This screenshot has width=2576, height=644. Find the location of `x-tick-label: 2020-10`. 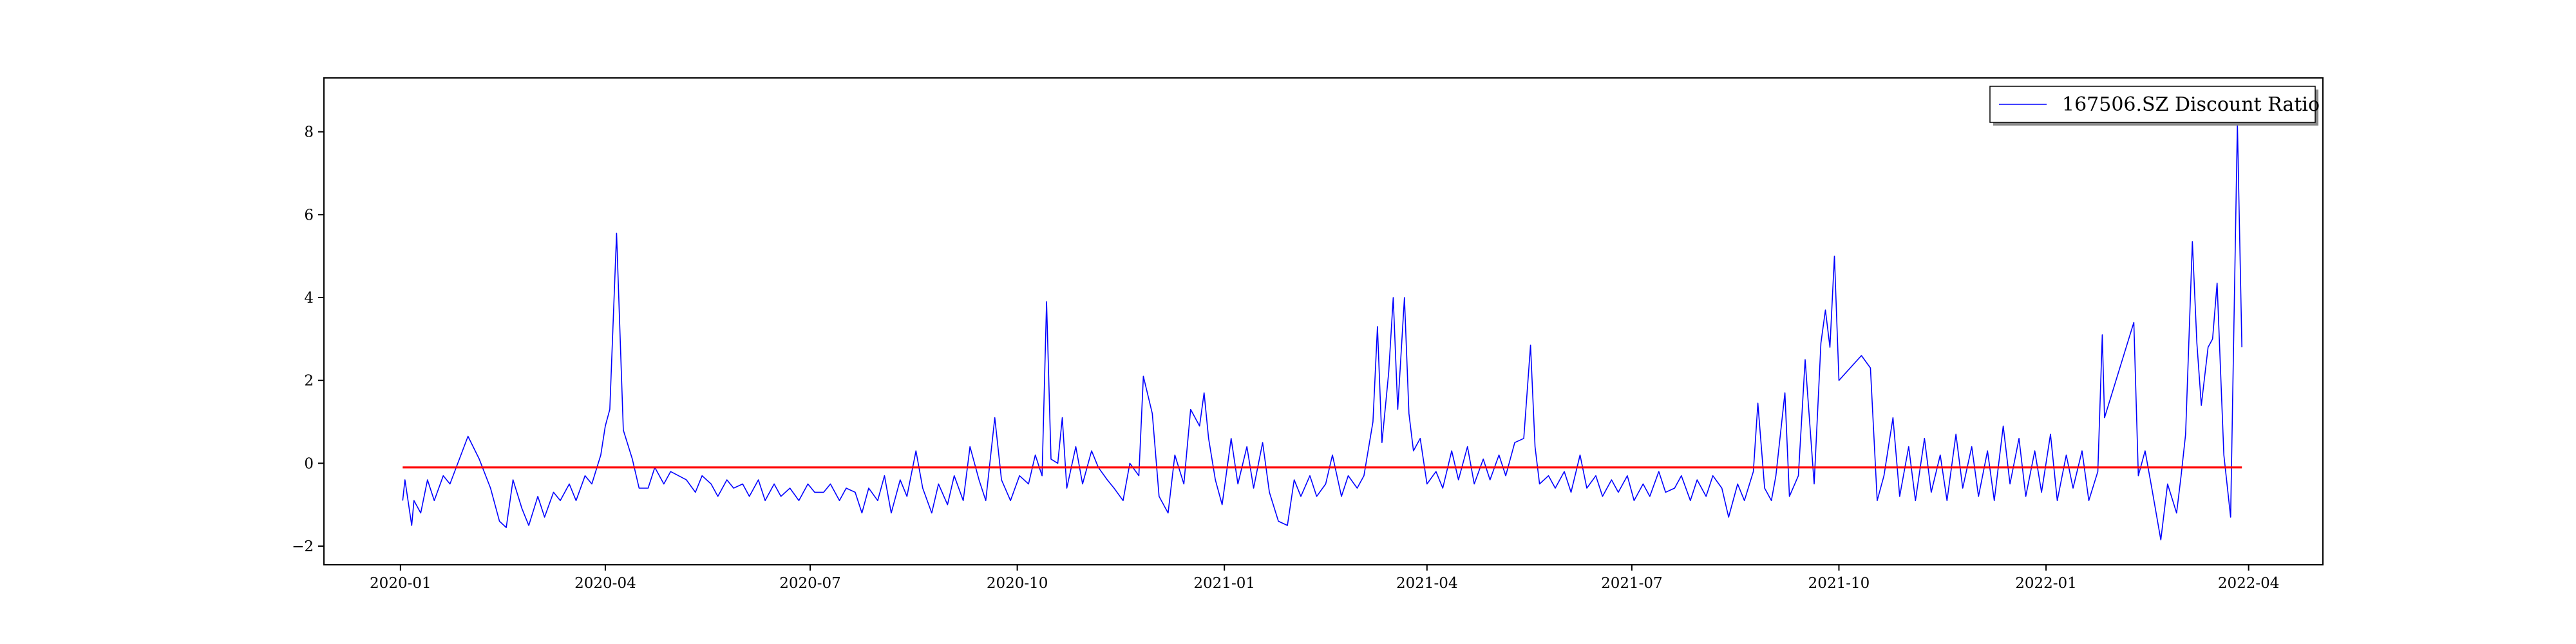

x-tick-label: 2020-10 is located at coordinates (1017, 583).